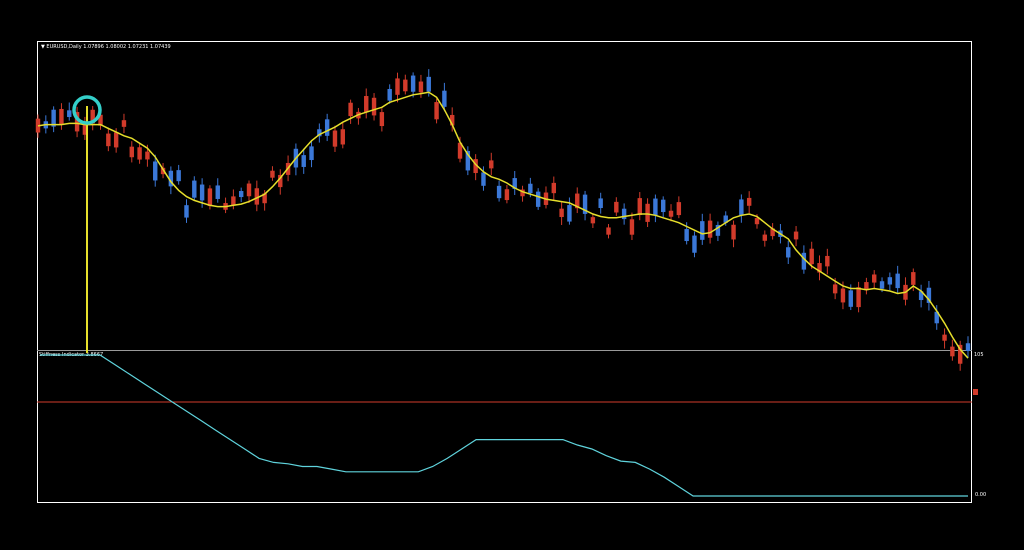  Describe the element at coordinates (504, 350) in the screenshot. I see `subwindow-divider` at that location.